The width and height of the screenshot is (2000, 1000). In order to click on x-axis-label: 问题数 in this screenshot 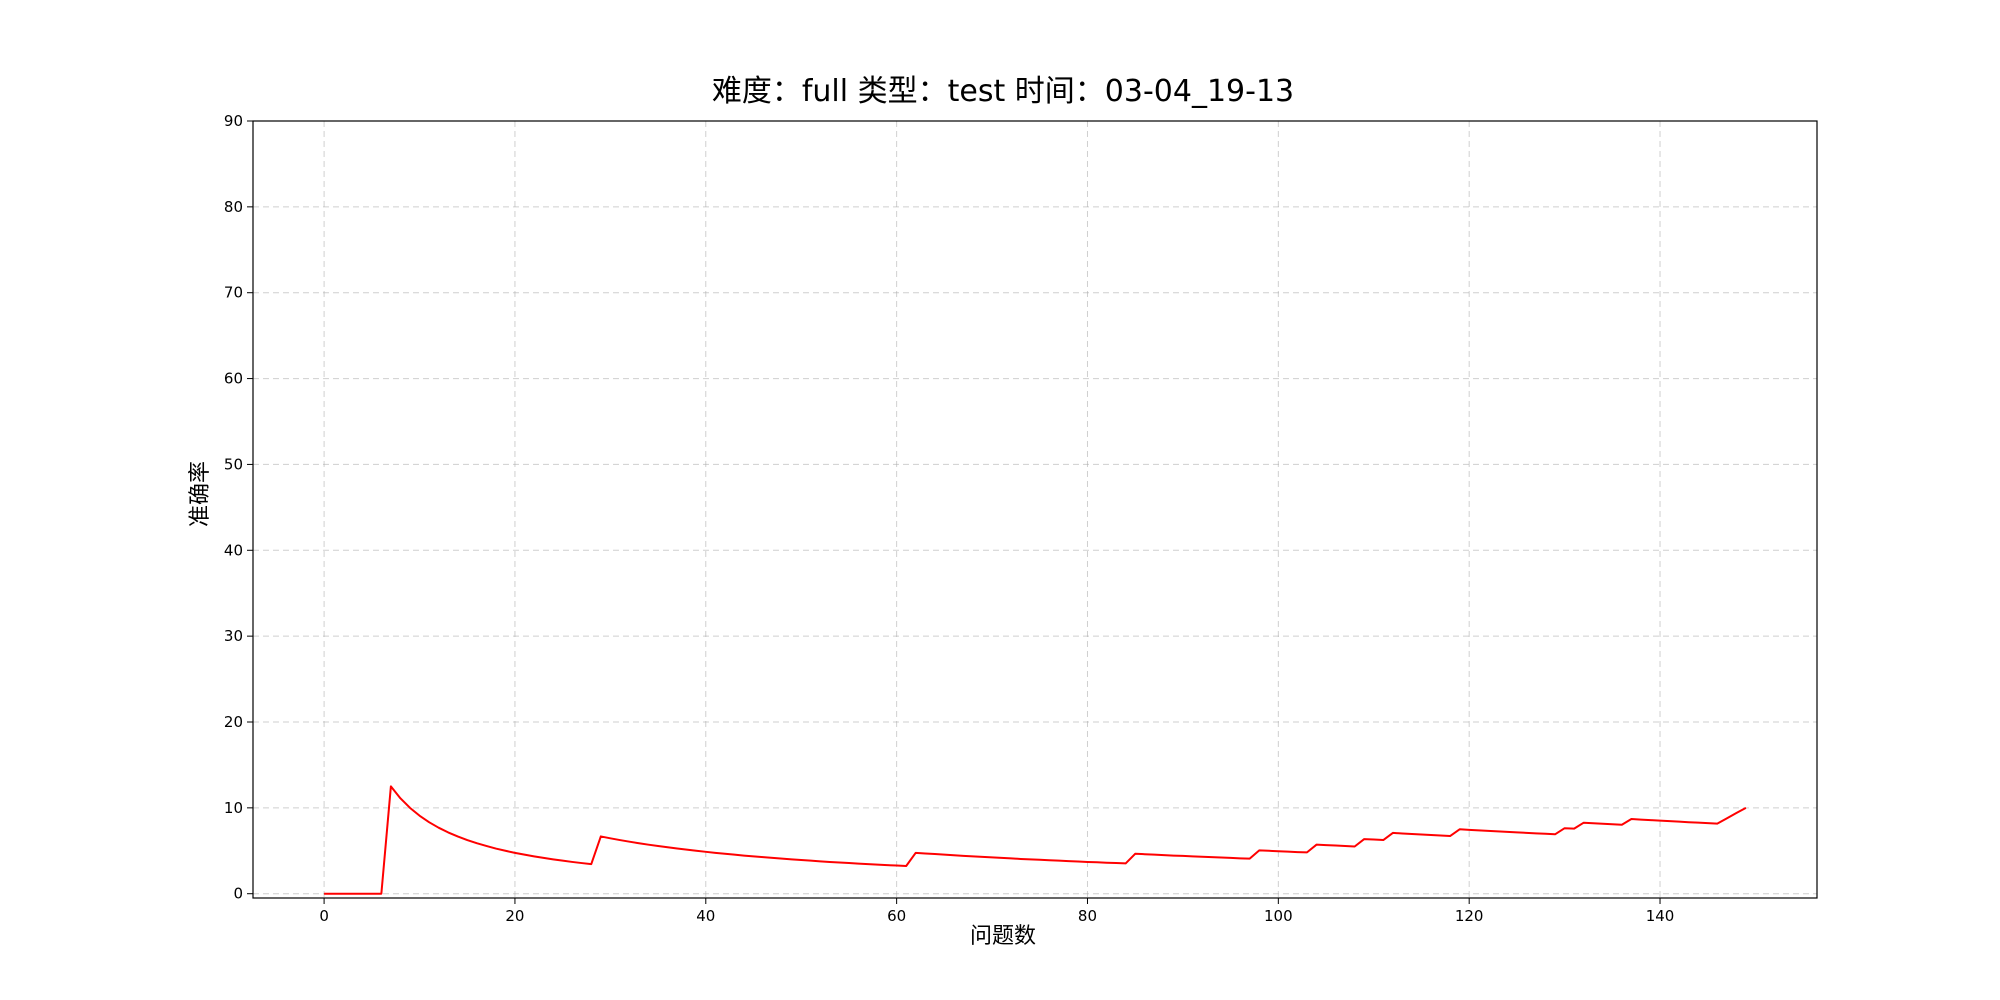, I will do `click(1003, 936)`.